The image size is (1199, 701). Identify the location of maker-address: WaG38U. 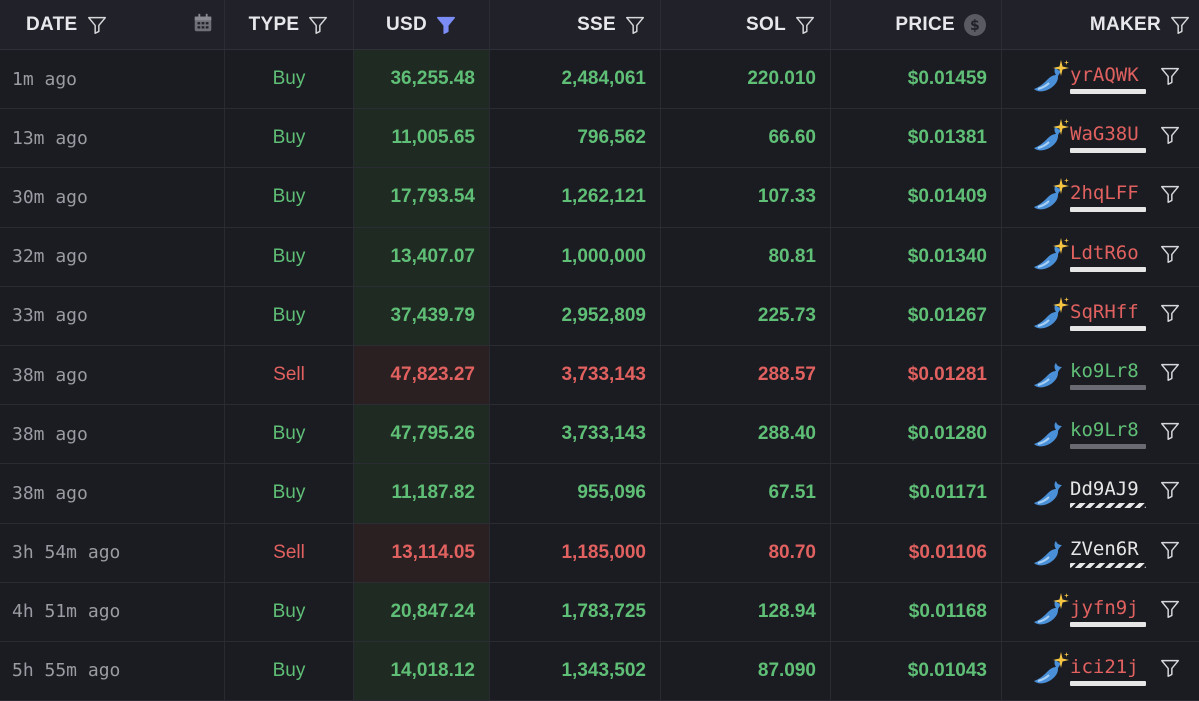
(1104, 134).